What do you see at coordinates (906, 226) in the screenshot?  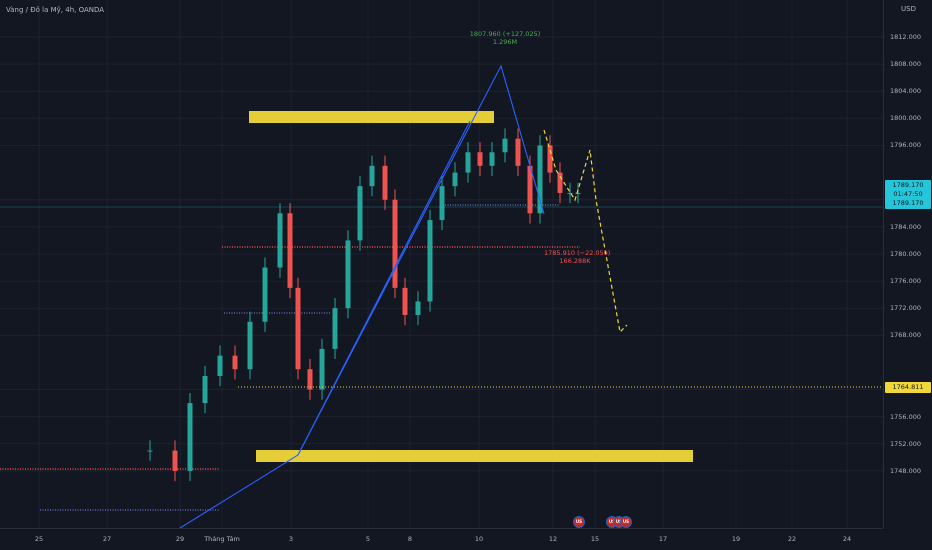 I see `price-tick-label: 1784.000` at bounding box center [906, 226].